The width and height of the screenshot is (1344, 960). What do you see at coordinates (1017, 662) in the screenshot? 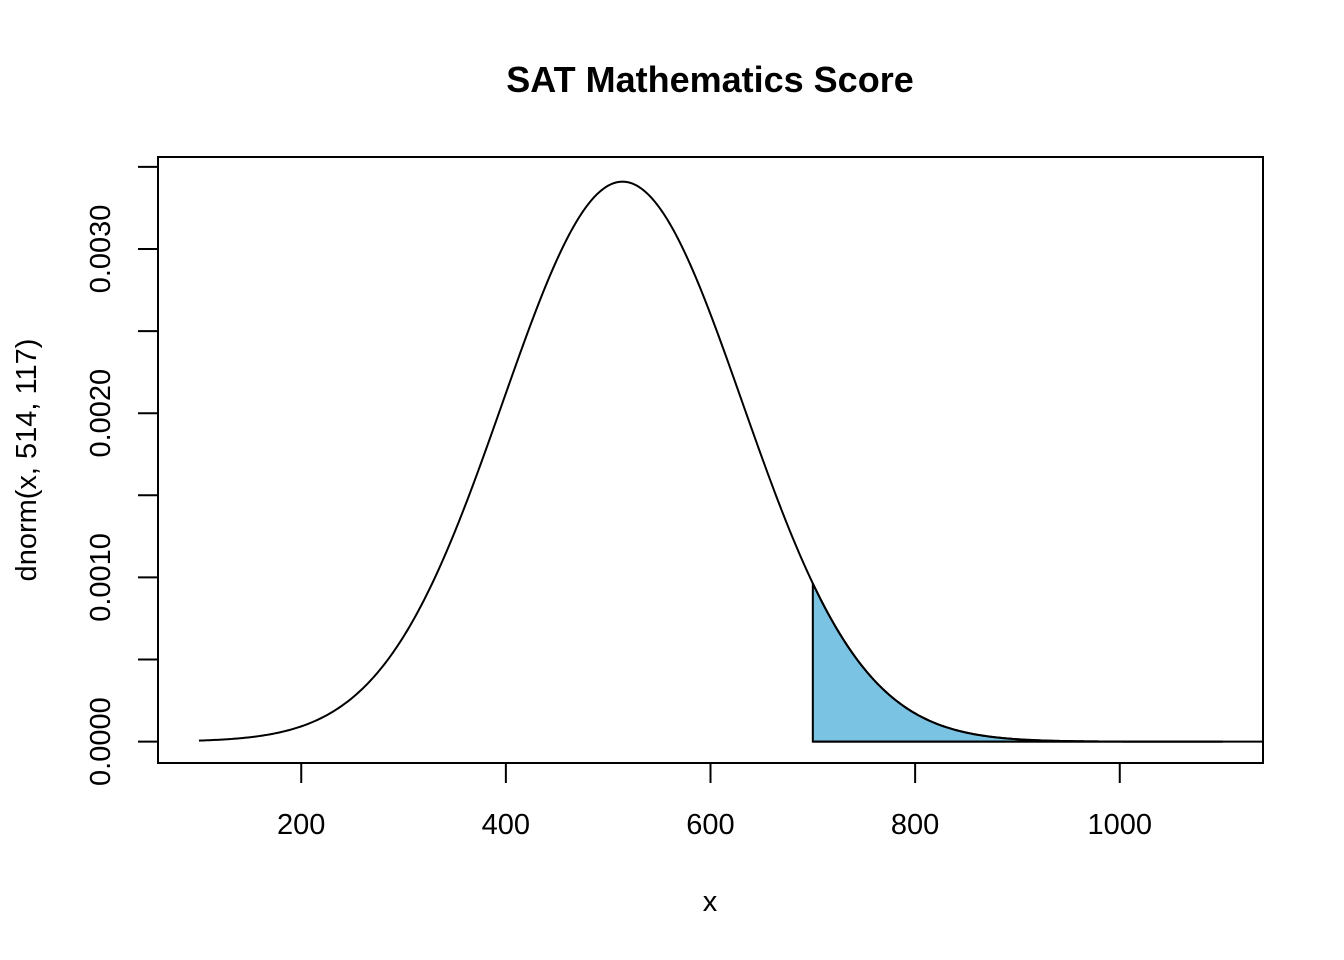
I see `shaded-tail-area` at bounding box center [1017, 662].